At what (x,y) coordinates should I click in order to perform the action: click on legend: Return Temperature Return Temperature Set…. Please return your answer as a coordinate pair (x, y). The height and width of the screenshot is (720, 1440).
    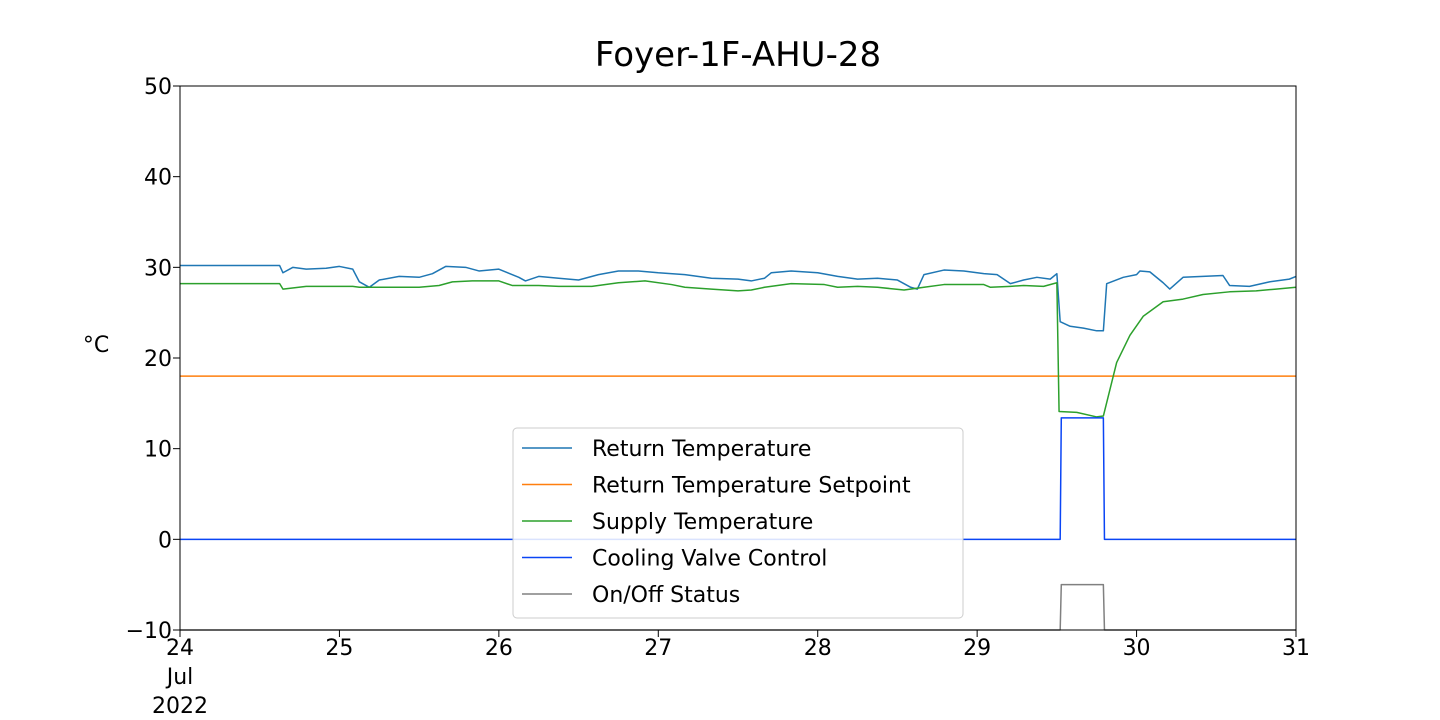
    Looking at the image, I should click on (738, 523).